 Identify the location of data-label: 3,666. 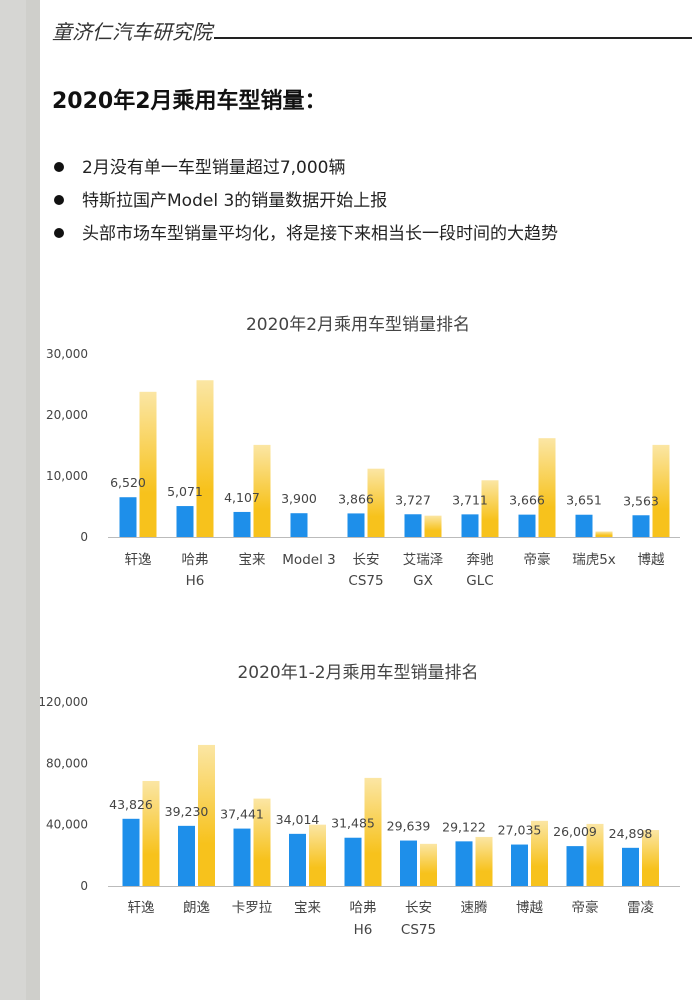
(527, 500).